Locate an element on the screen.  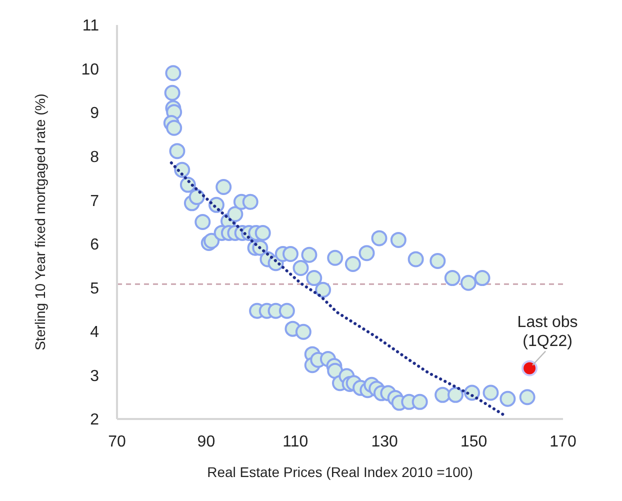
y-tick-label: 9 is located at coordinates (95, 113).